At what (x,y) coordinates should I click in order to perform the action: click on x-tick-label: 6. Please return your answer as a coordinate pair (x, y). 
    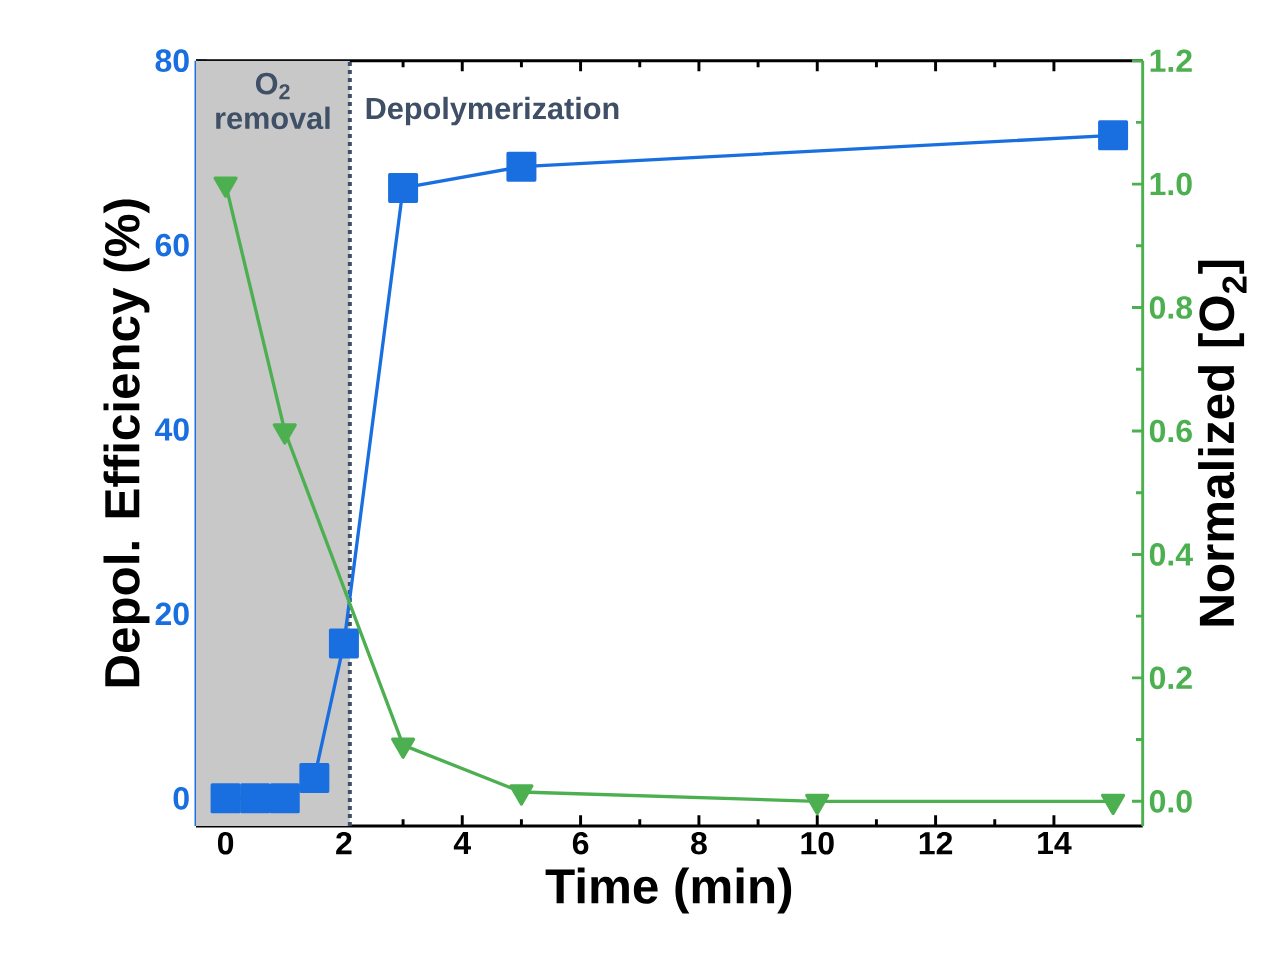
    Looking at the image, I should click on (580, 843).